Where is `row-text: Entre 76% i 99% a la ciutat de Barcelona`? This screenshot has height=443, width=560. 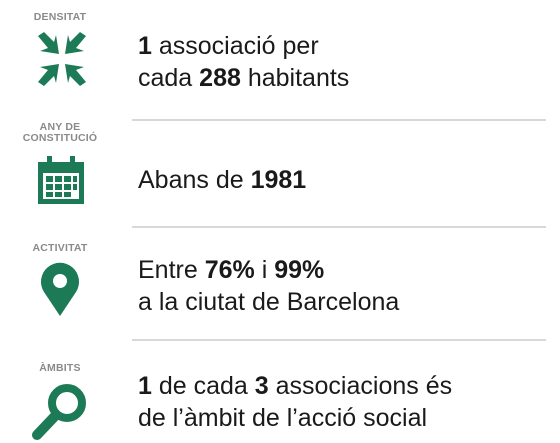
row-text: Entre 76% i 99% a la ciutat de Barcelona is located at coordinates (268, 286).